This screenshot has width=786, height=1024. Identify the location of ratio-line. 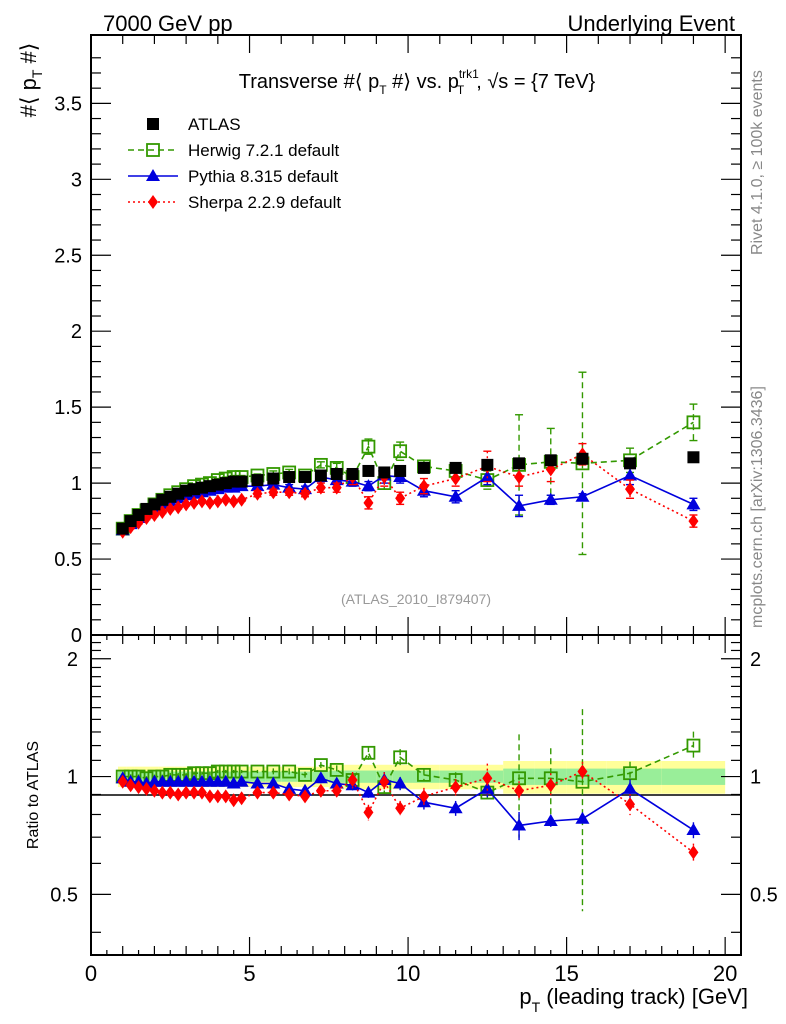
(408, 769).